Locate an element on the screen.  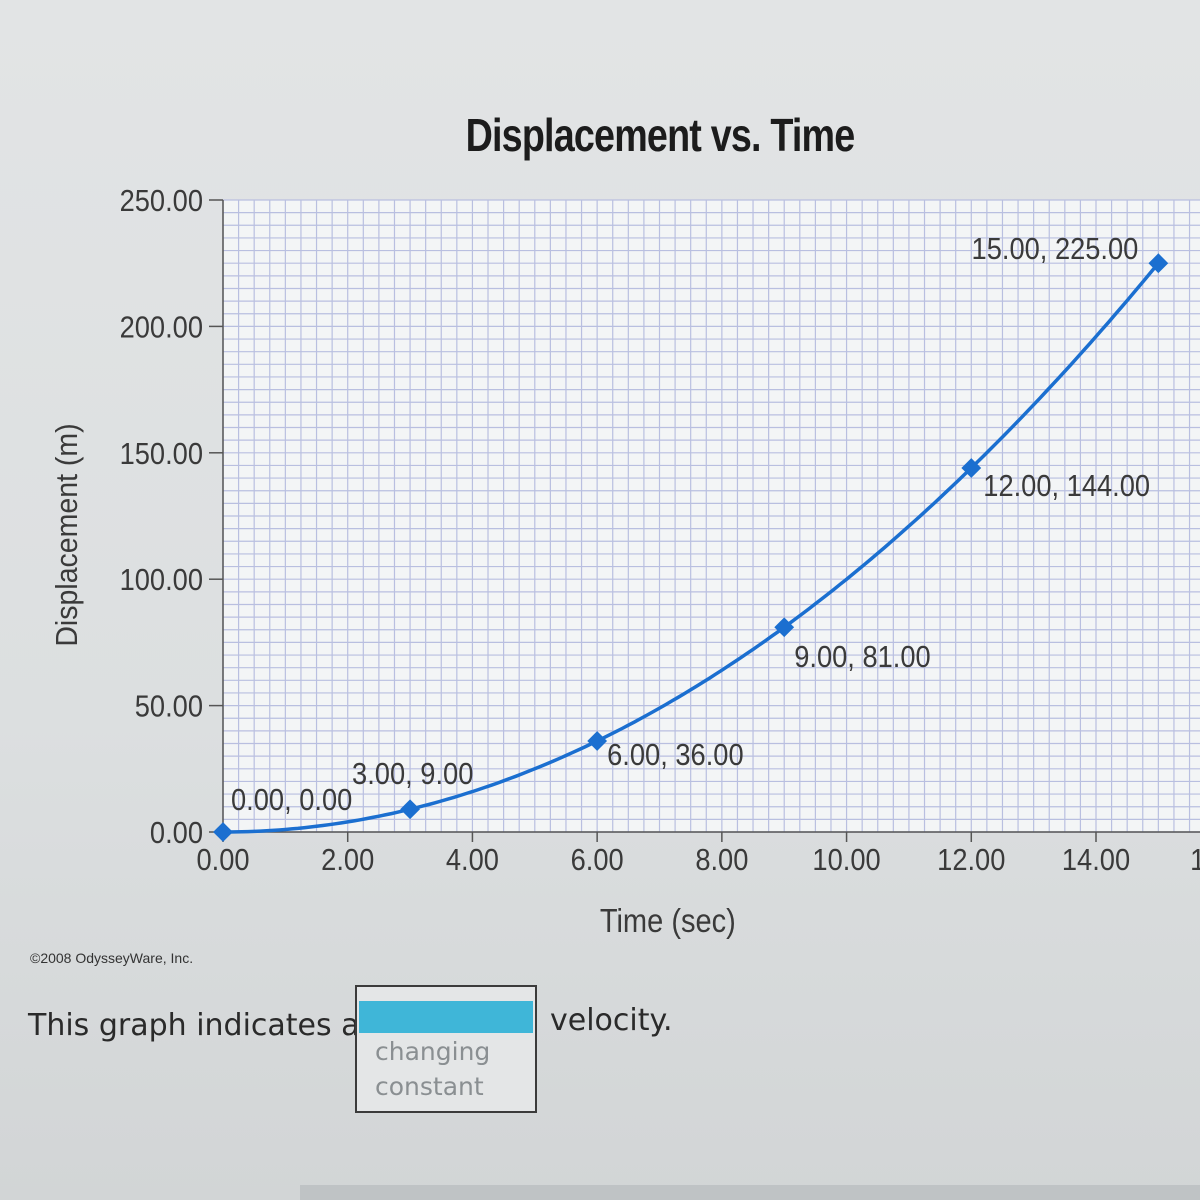
dropdown-option-changing: changing is located at coordinates (433, 1051).